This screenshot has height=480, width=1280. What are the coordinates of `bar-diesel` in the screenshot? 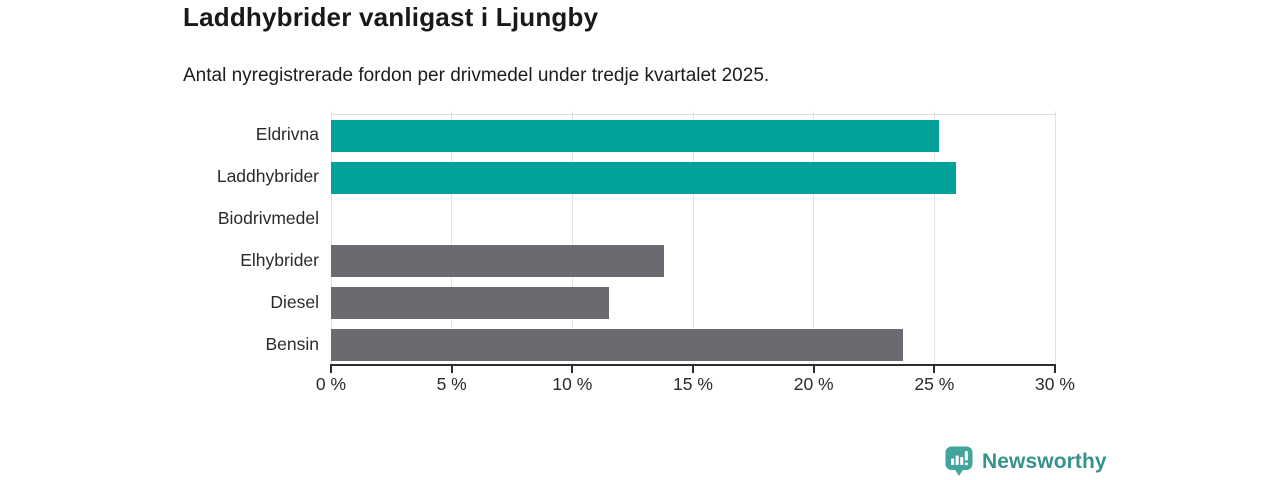 It's located at (470, 303).